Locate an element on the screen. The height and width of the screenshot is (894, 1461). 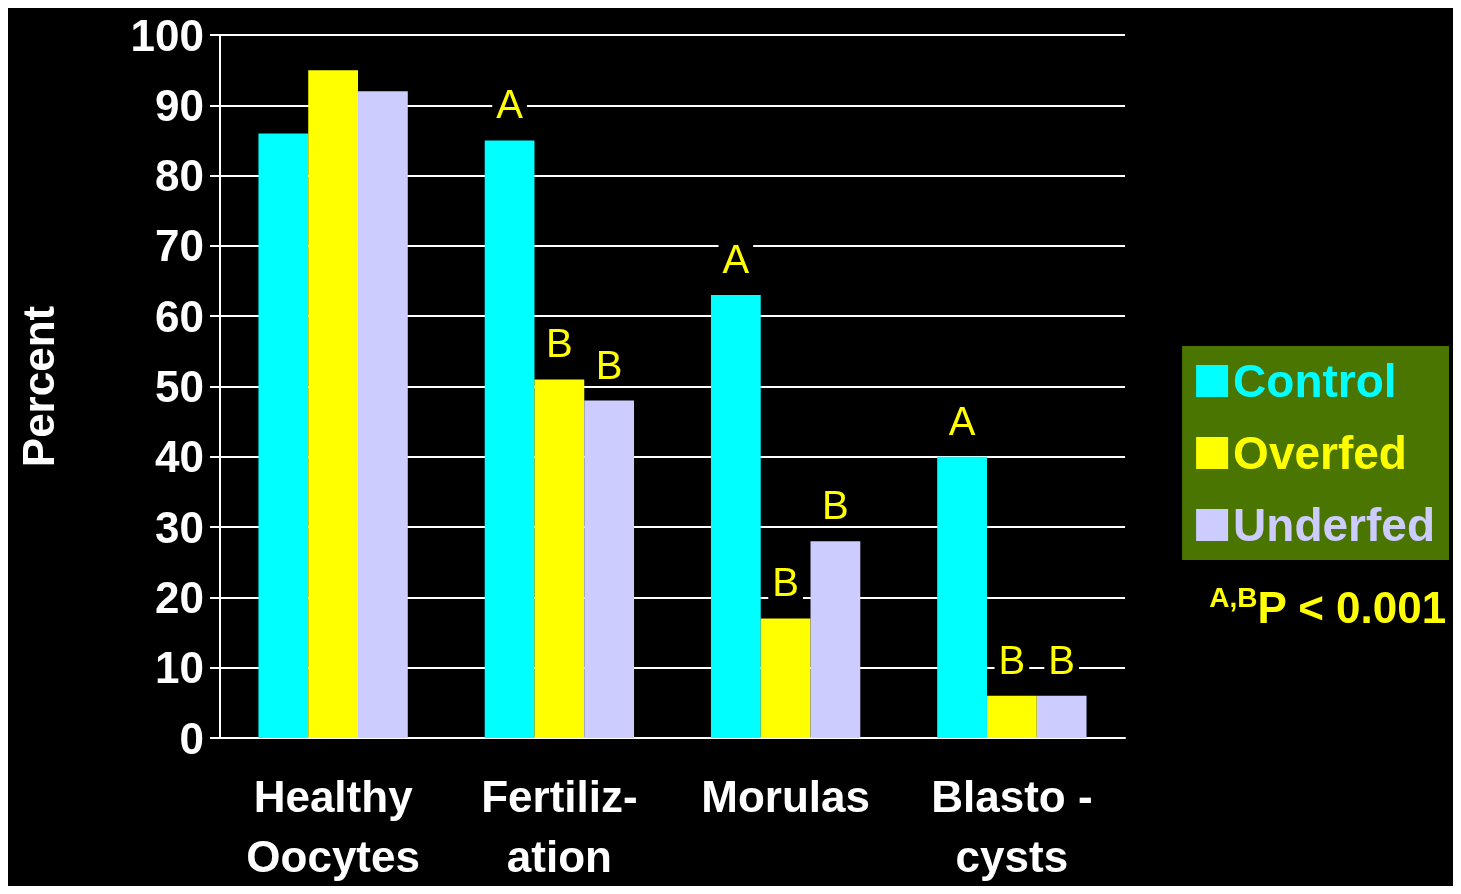
y-tick-label: 20 is located at coordinates (179, 597).